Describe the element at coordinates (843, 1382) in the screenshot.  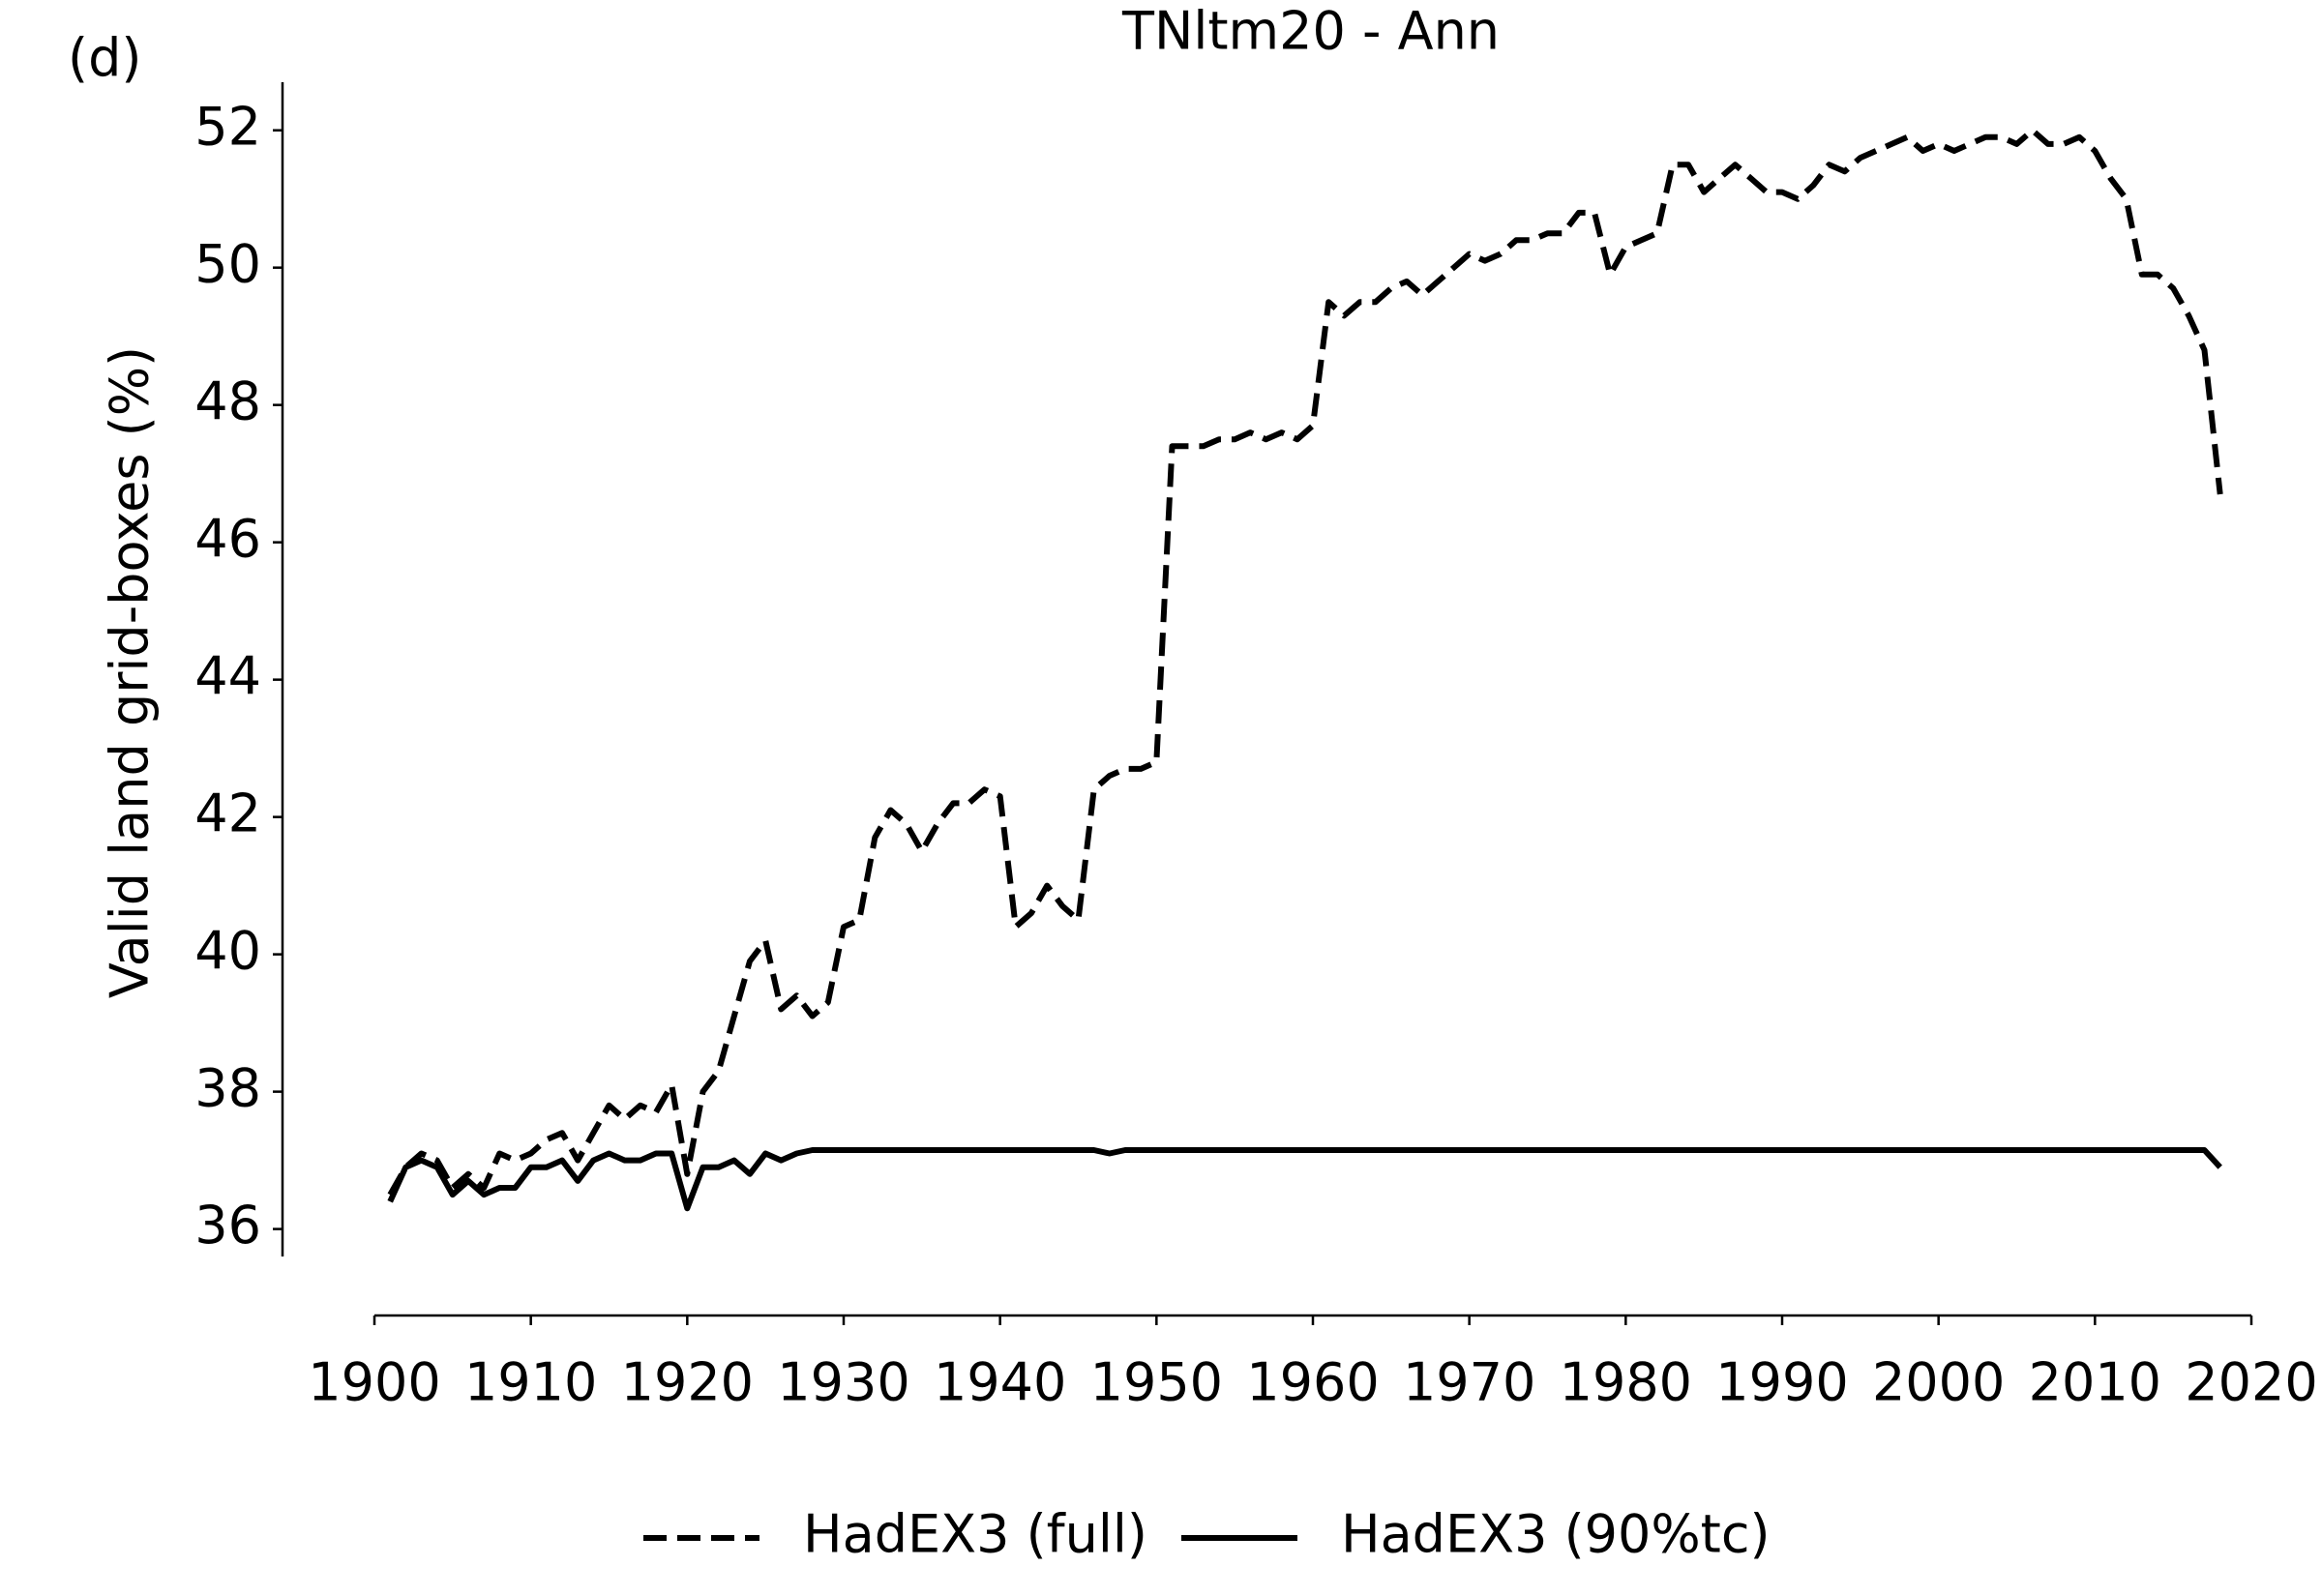
I see `x-tick-label: 1930` at that location.